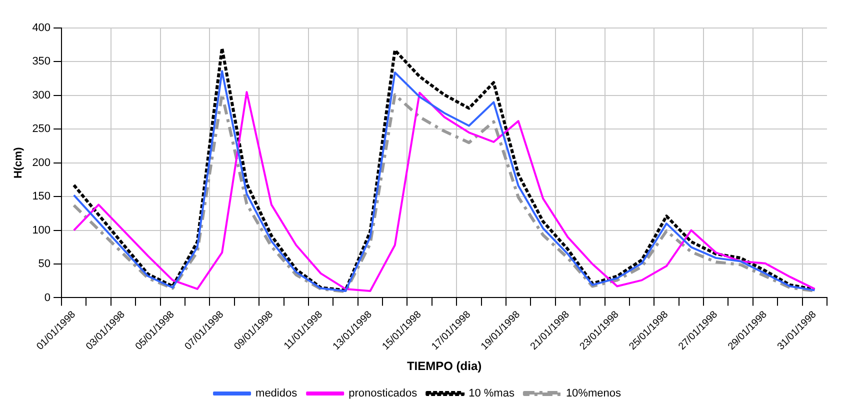  Describe the element at coordinates (18, 162) in the screenshot. I see `y-axis-title: H(cm)` at that location.